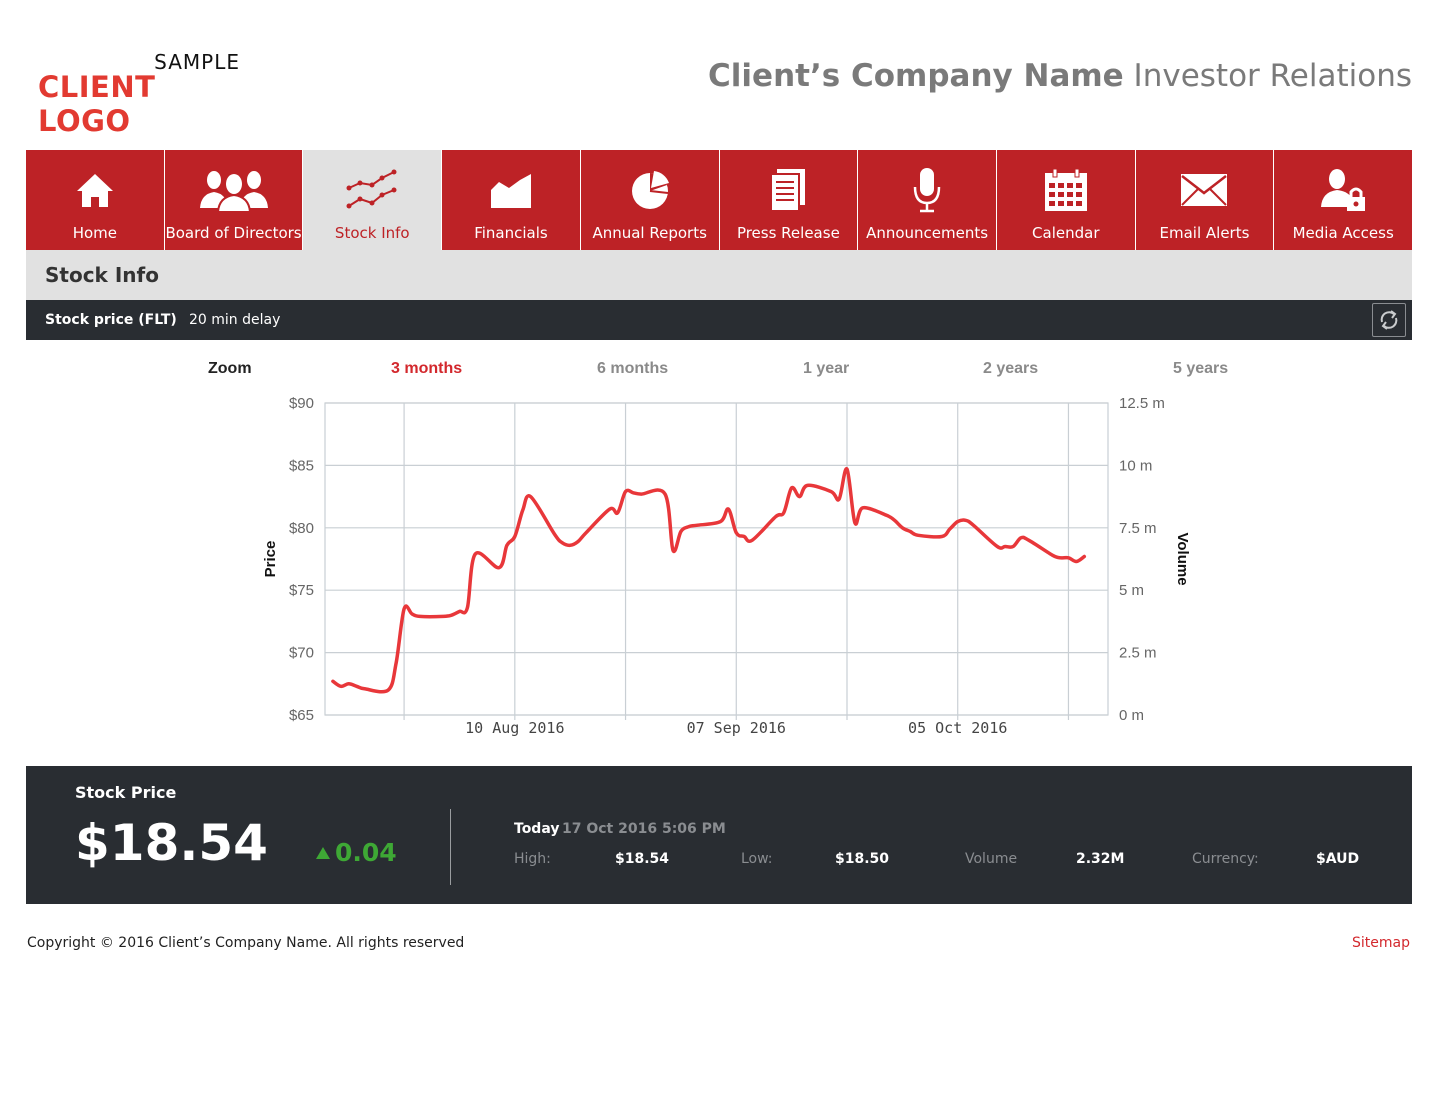 This screenshot has width=1438, height=1100. What do you see at coordinates (719, 320) in the screenshot?
I see `stock-price-bar: Stock price (FLT) 20 min delay` at bounding box center [719, 320].